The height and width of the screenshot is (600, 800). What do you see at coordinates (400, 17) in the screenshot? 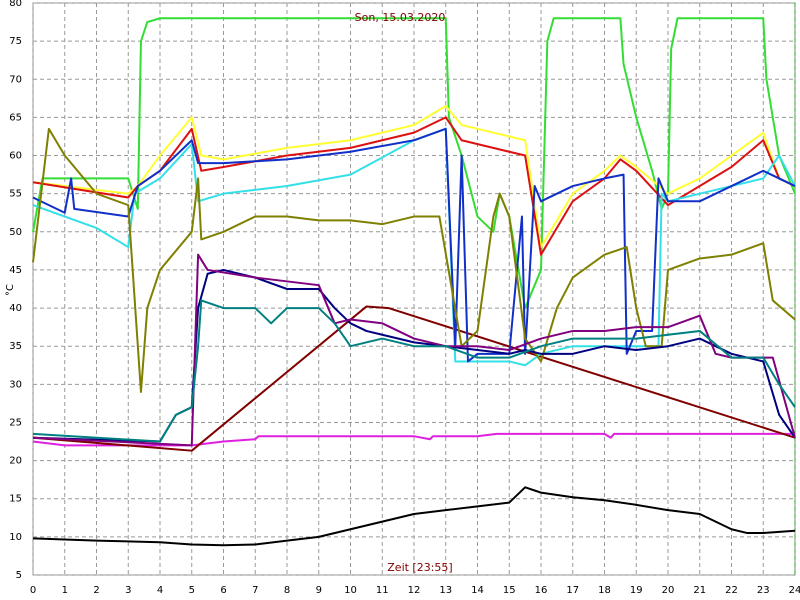
I see `chart-title: Son, 15.03.2020` at bounding box center [400, 17].